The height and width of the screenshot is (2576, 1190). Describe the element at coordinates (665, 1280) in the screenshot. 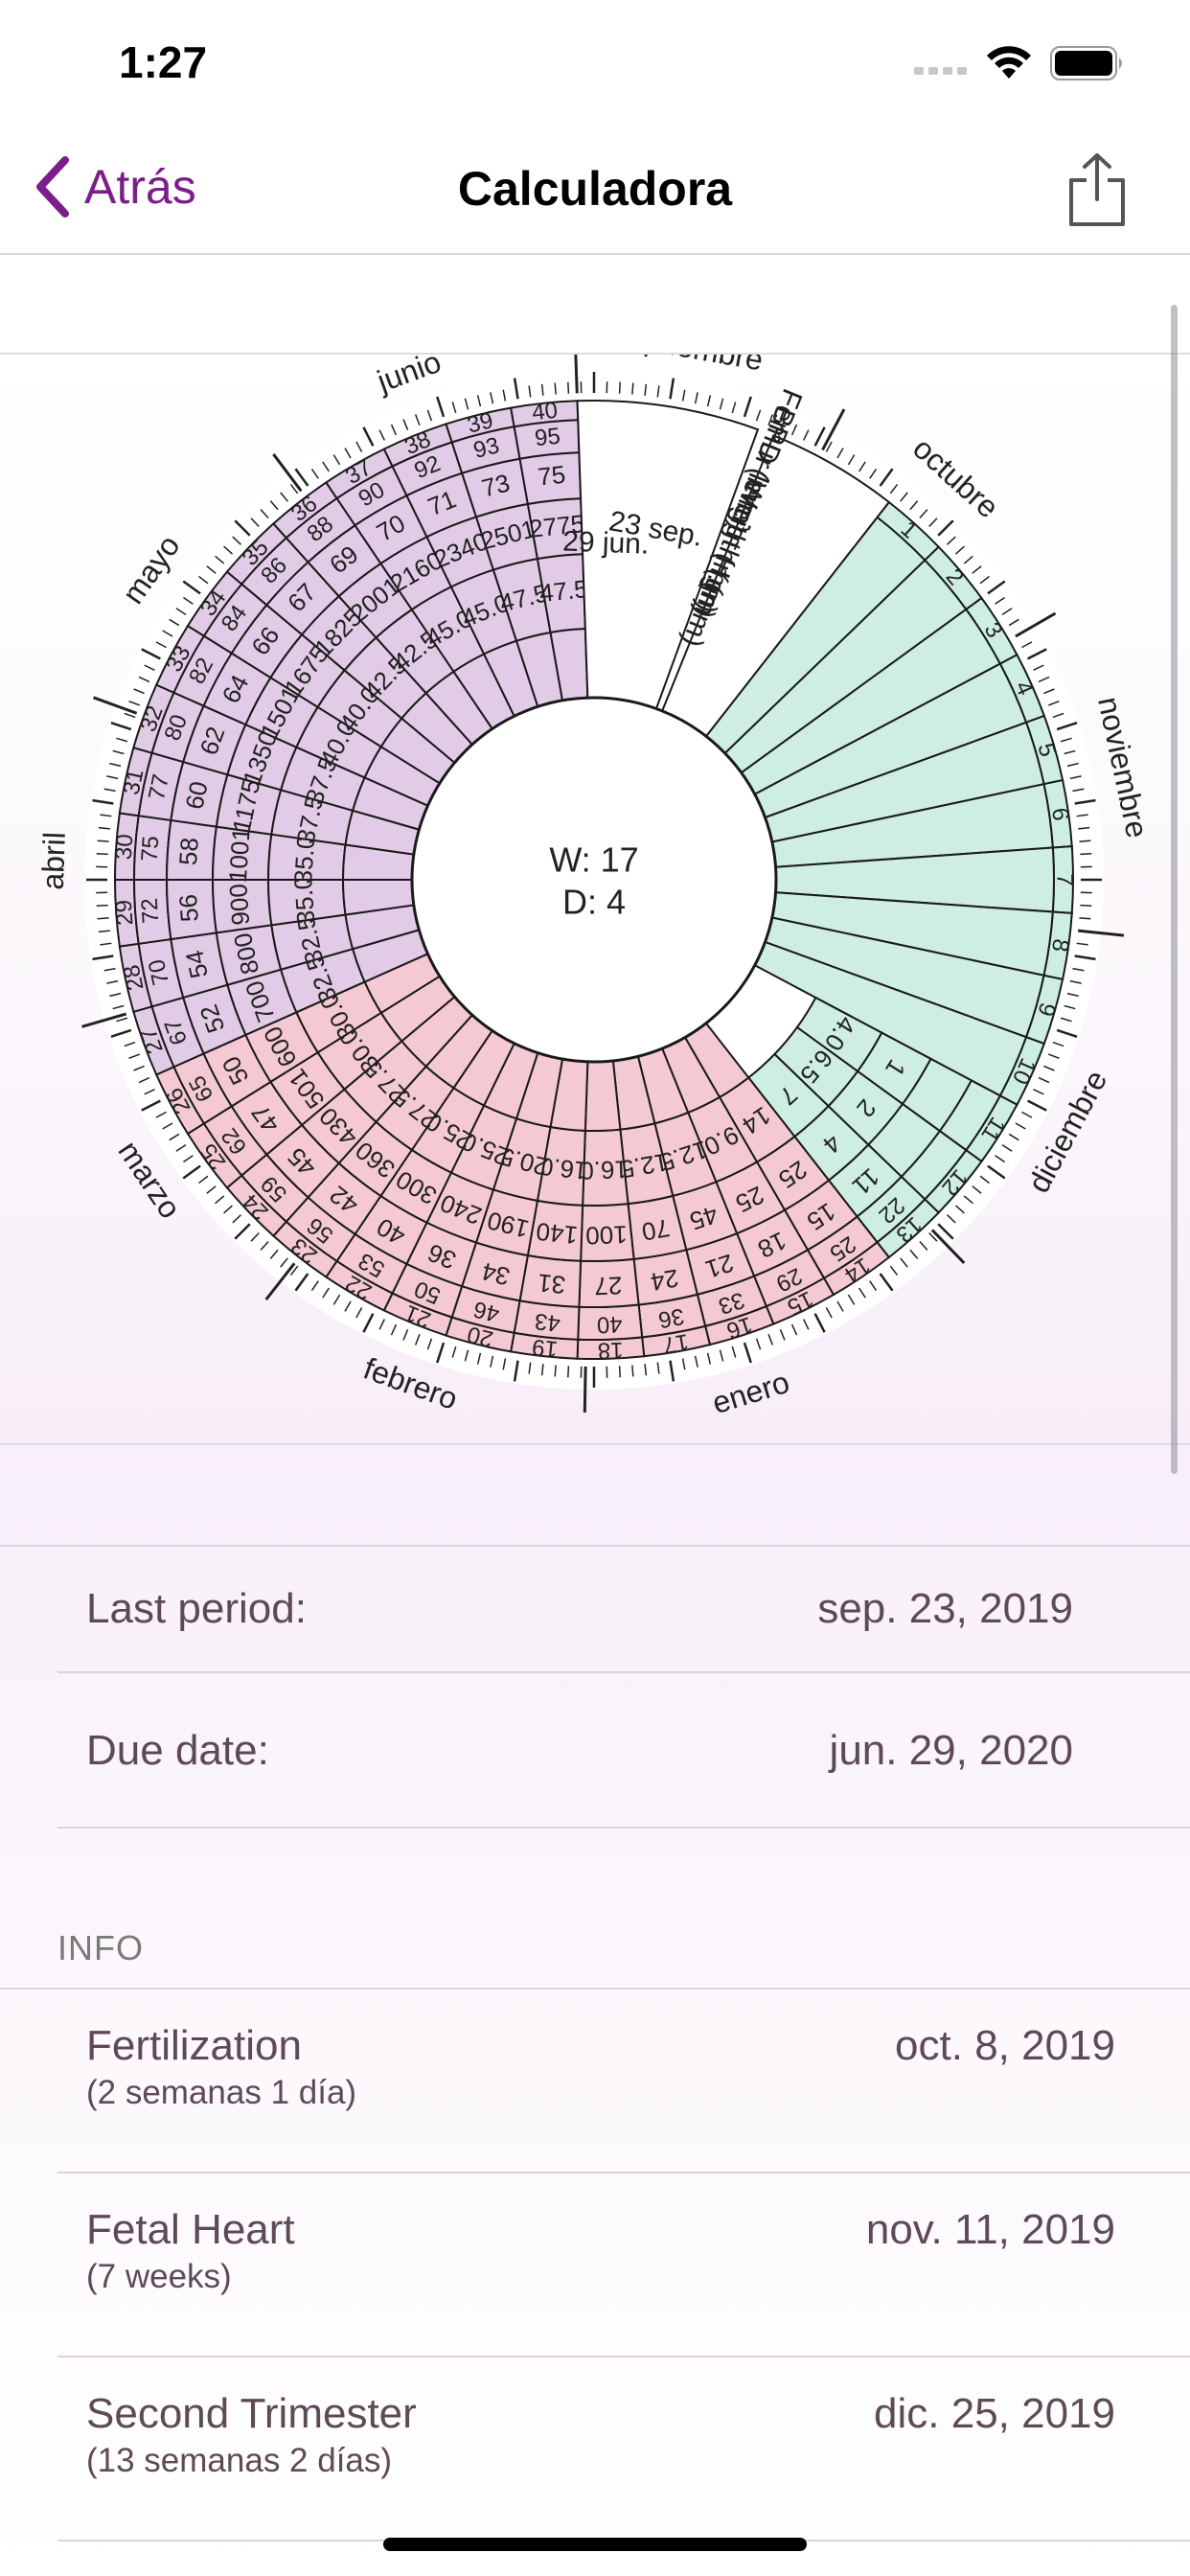

I see `femur-value: 24` at that location.